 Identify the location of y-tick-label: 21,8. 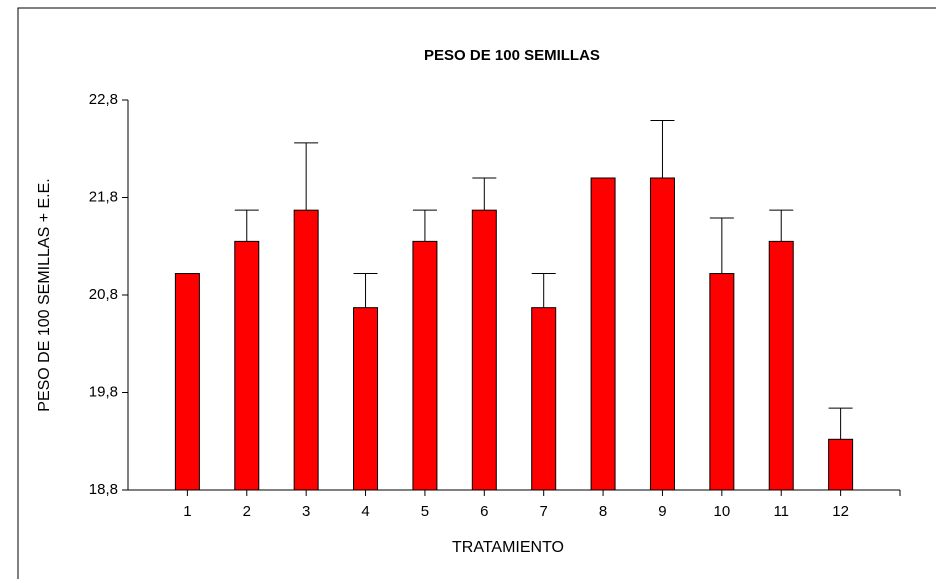
(103, 196).